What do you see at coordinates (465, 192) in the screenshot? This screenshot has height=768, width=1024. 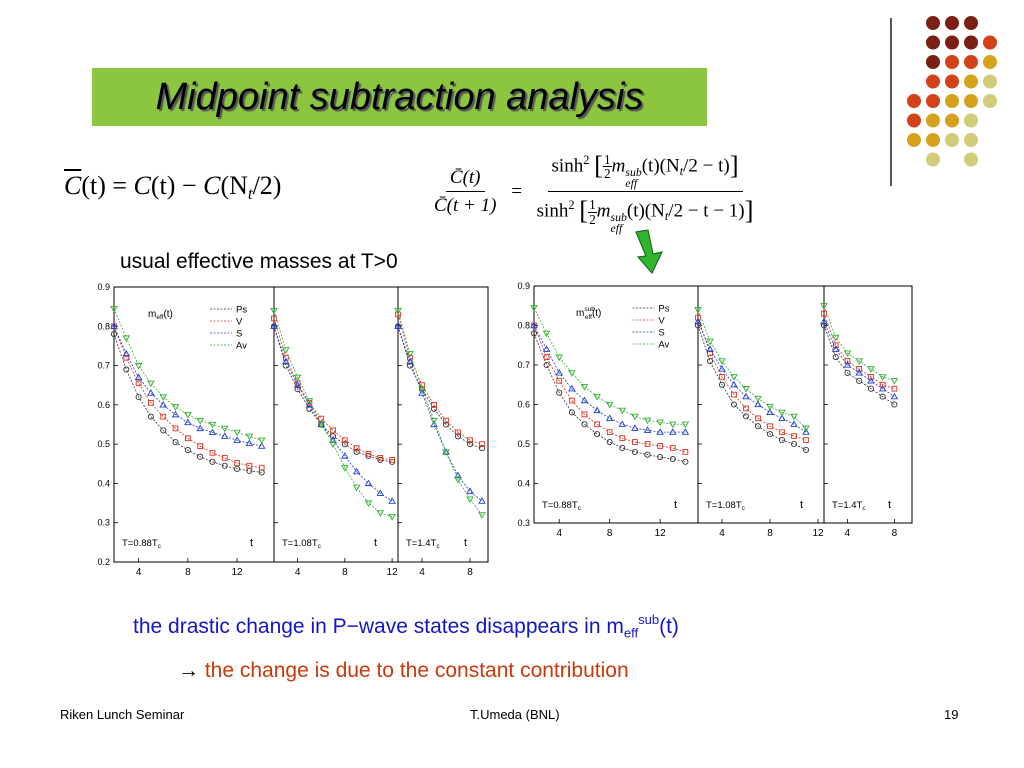 I see `ratio-lhs: C̄(t) C̄(t + 1)` at bounding box center [465, 192].